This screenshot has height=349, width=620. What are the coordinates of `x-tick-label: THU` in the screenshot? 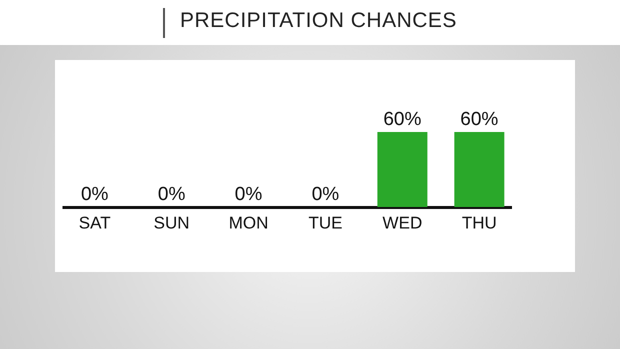 It's located at (479, 223).